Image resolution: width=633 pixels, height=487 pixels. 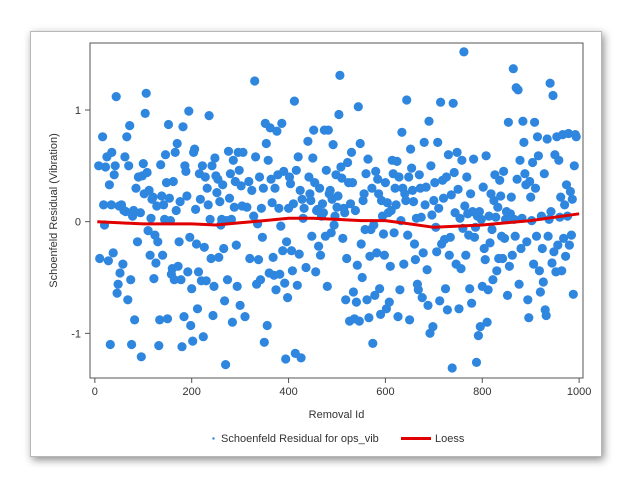 I want to click on x-tick-label: 0, so click(x=95, y=392).